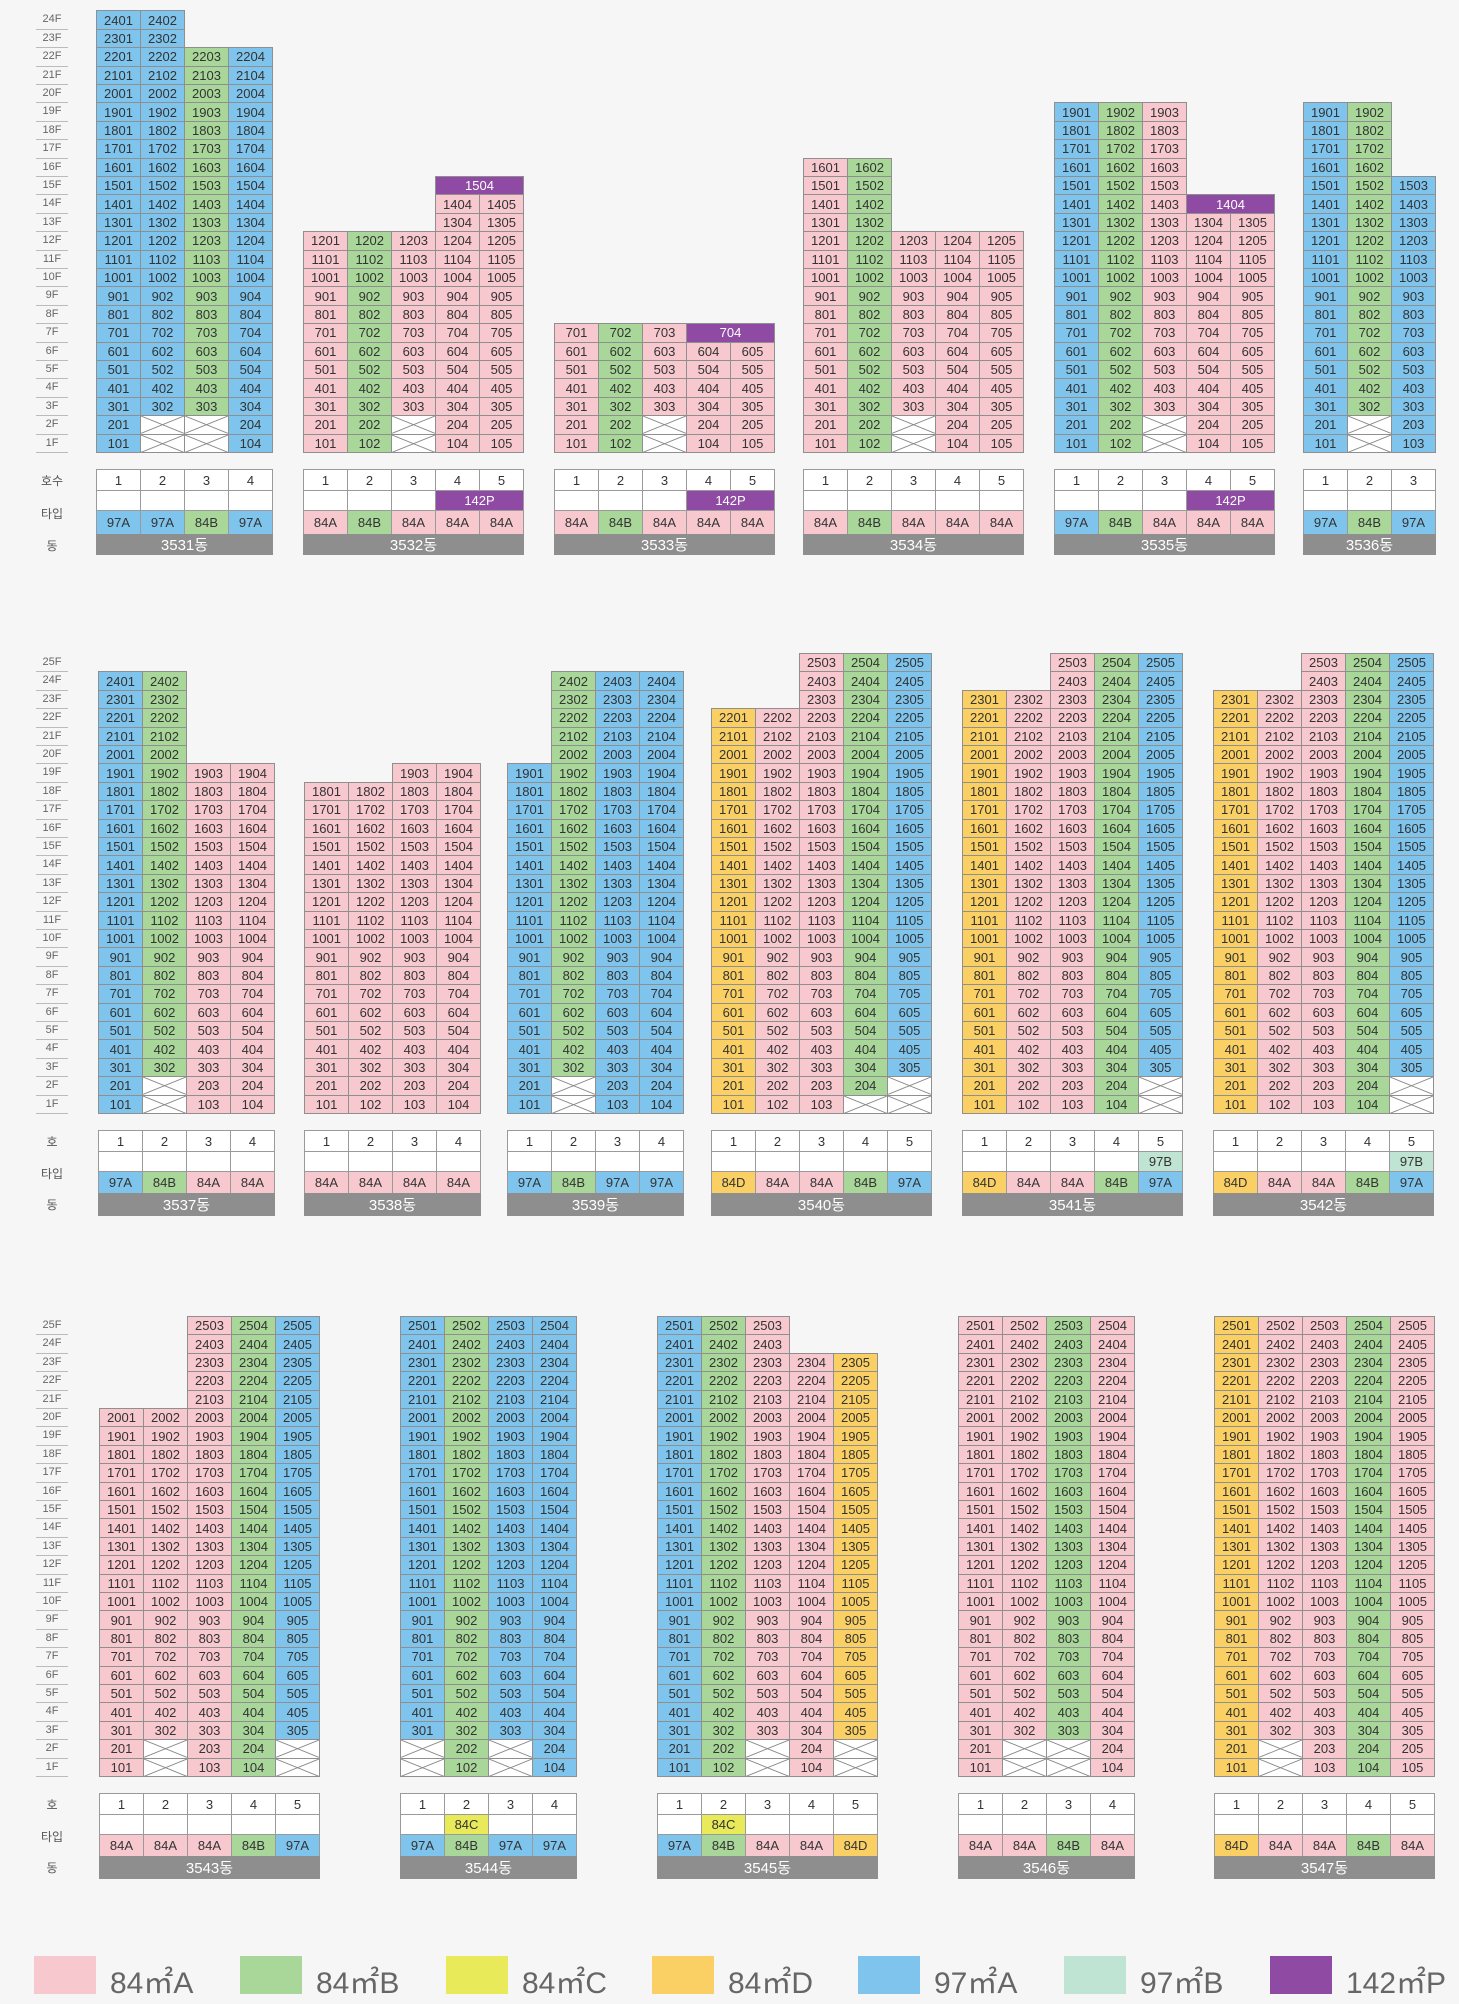 The width and height of the screenshot is (1459, 2004). What do you see at coordinates (1280, 1675) in the screenshot?
I see `unit-cell: 602` at bounding box center [1280, 1675].